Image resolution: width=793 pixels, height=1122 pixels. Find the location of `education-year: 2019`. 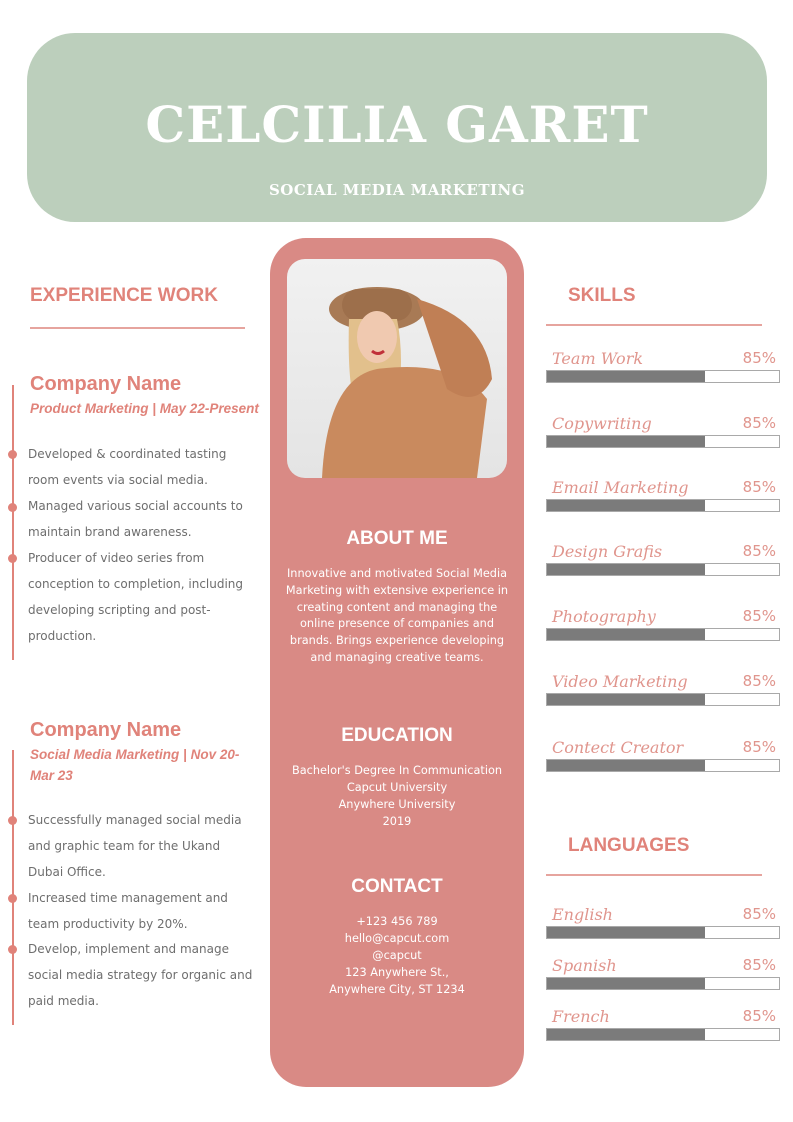

education-year: 2019 is located at coordinates (397, 821).